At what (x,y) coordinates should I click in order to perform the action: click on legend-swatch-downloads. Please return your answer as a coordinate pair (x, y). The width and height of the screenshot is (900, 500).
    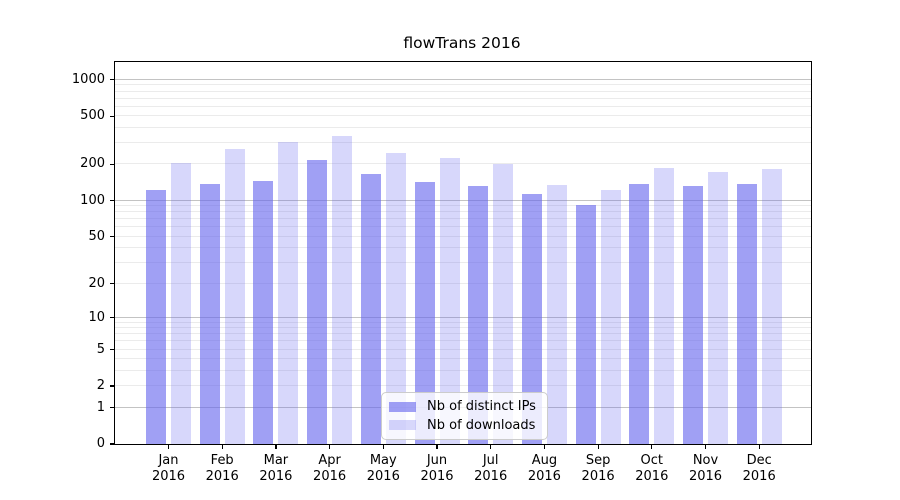
    Looking at the image, I should click on (402, 425).